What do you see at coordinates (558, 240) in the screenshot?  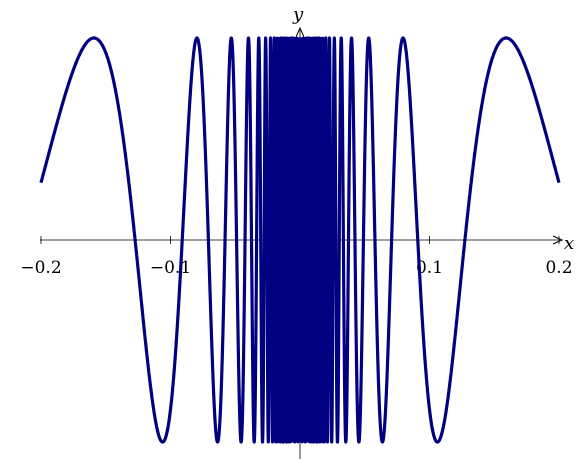 I see `x-axis-arrow-icon` at bounding box center [558, 240].